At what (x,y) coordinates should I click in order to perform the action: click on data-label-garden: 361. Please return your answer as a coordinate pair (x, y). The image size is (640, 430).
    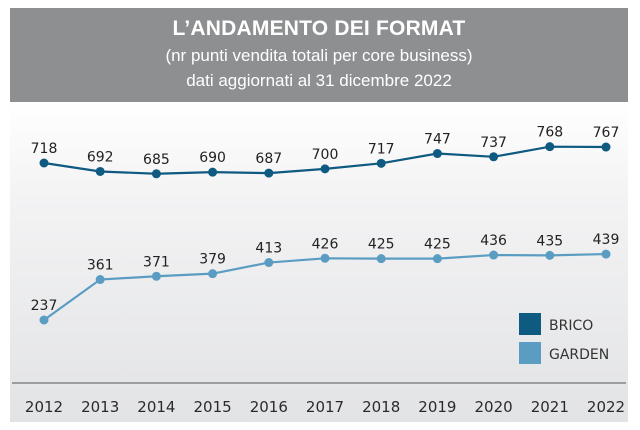
    Looking at the image, I should click on (100, 266).